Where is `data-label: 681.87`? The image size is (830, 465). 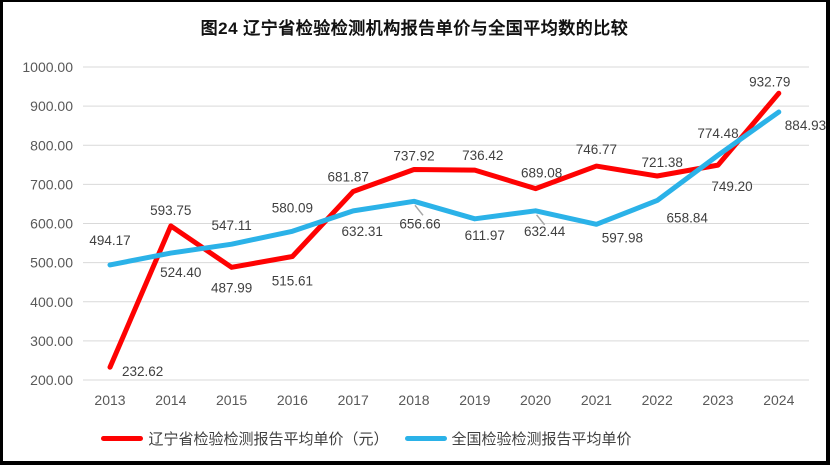
data-label: 681.87 is located at coordinates (348, 176).